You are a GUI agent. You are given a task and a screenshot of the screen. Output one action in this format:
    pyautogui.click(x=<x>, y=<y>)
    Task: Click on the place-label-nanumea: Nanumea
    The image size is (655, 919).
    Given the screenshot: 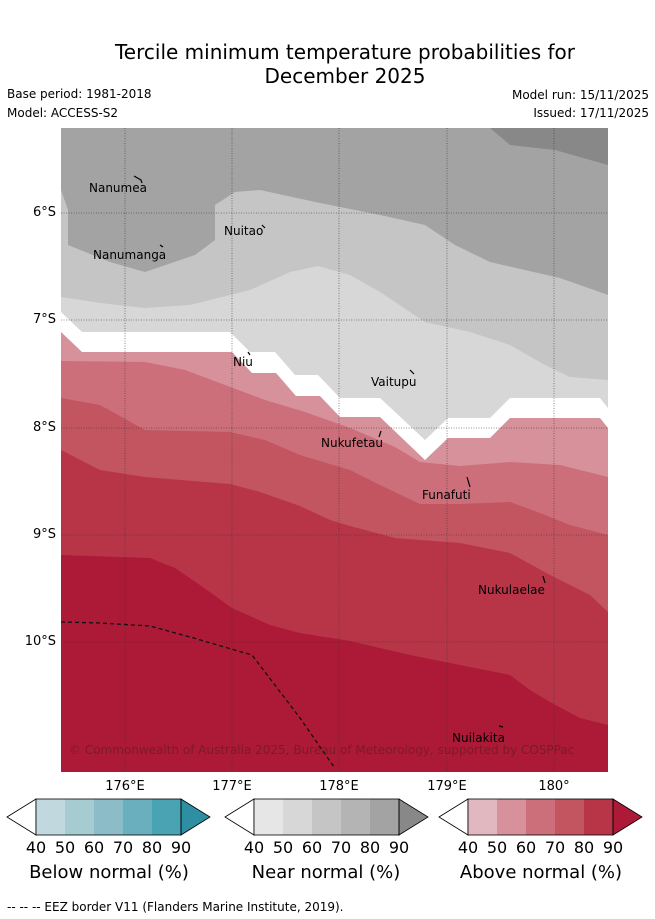 What is the action you would take?
    pyautogui.click(x=118, y=188)
    